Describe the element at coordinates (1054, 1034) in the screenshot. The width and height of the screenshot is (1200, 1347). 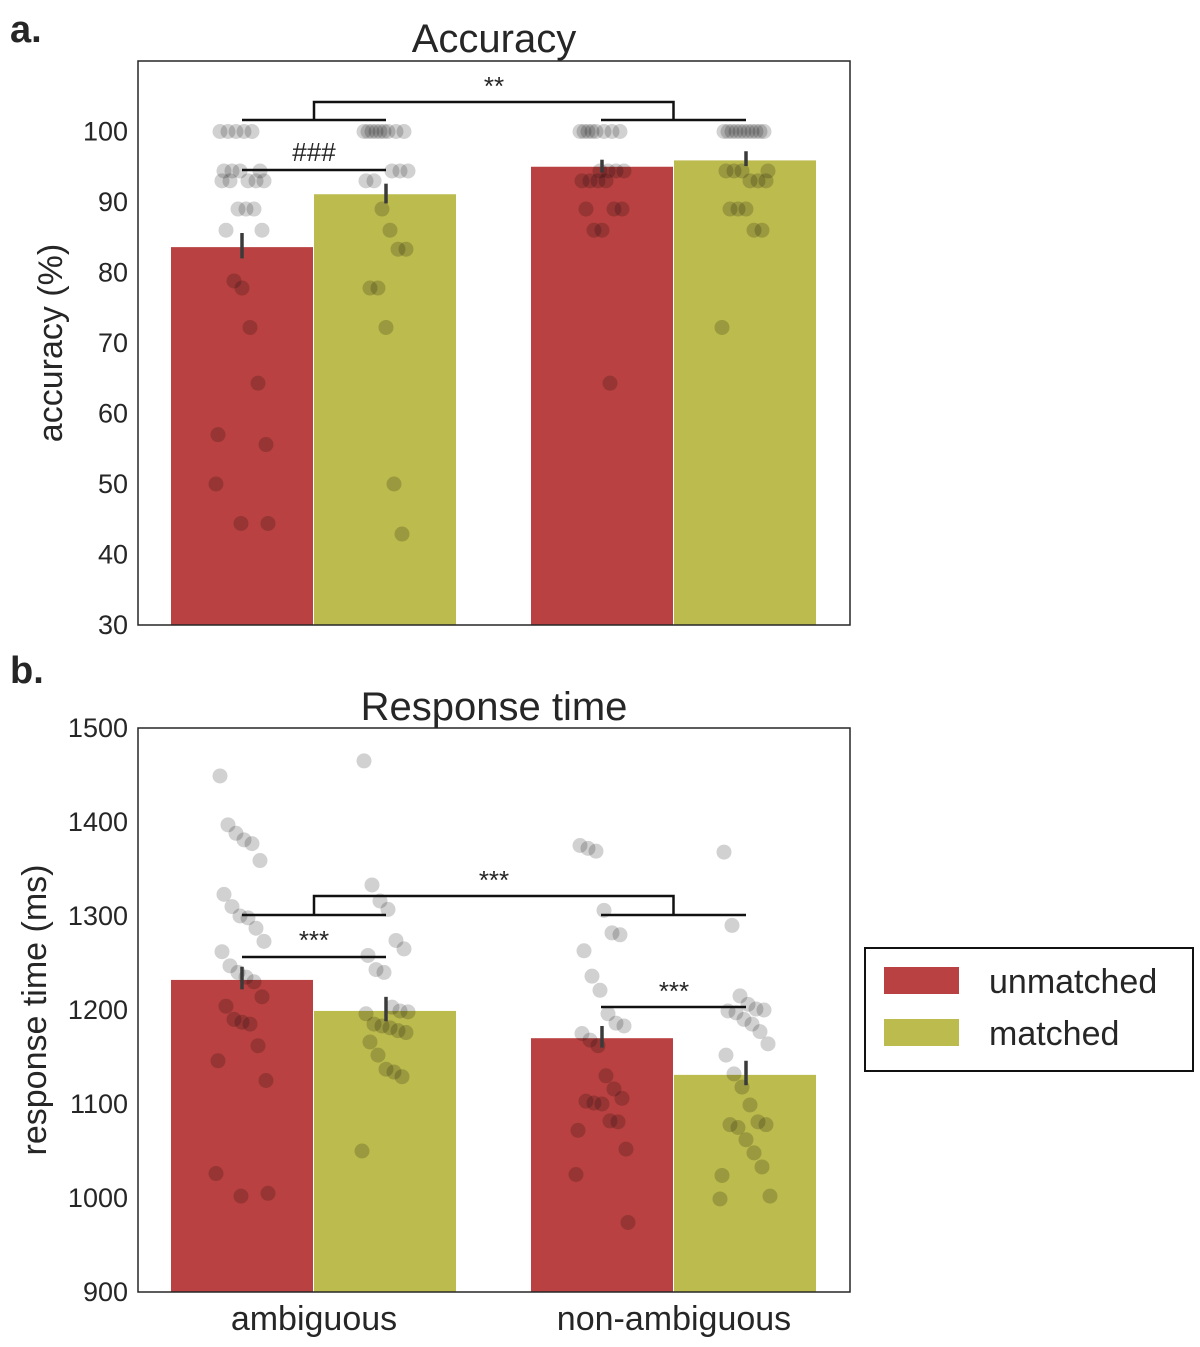
I see `legend-label: matched` at that location.